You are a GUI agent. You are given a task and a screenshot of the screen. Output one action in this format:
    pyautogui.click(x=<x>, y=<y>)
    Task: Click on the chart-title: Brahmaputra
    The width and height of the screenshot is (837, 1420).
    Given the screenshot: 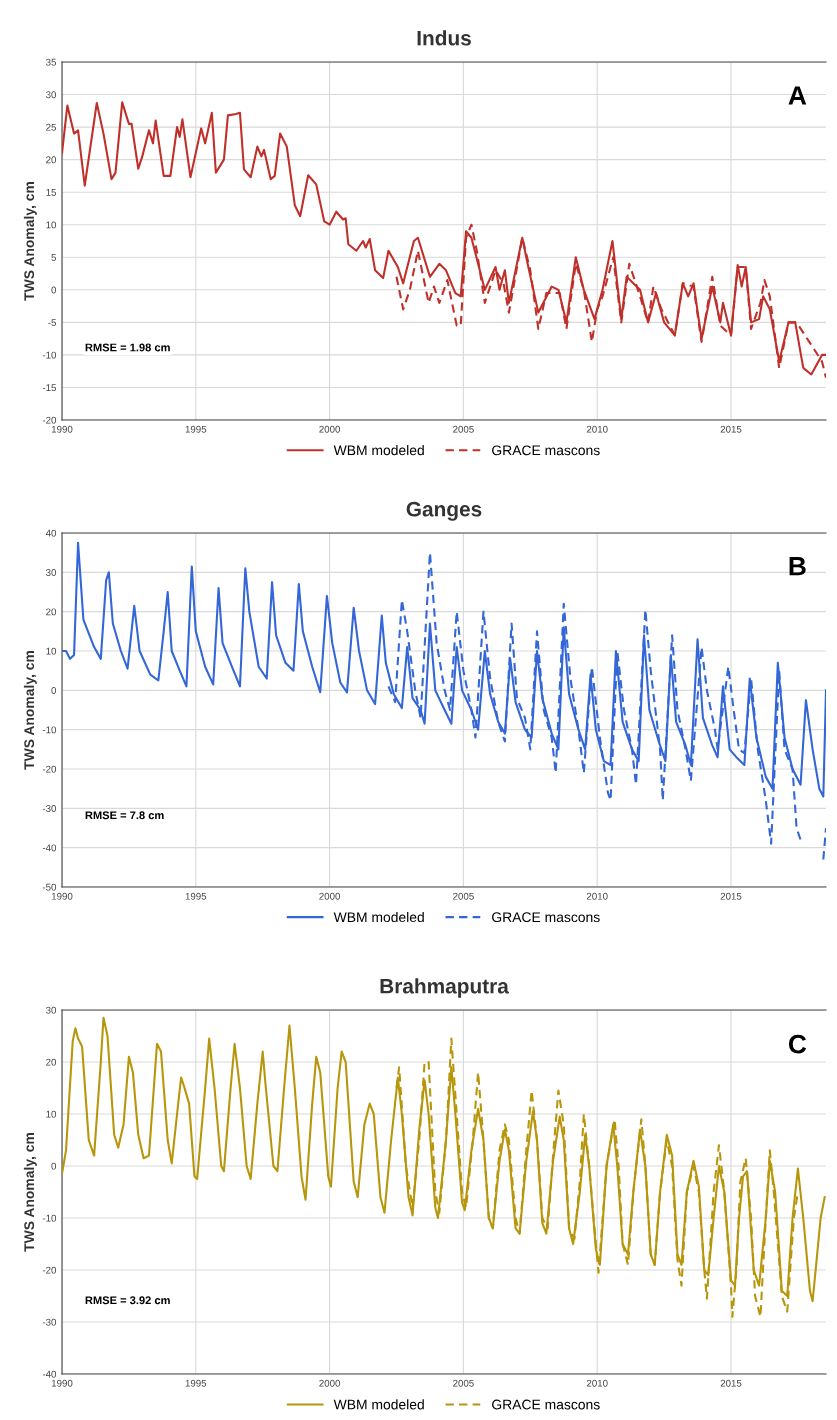 What is the action you would take?
    pyautogui.click(x=444, y=988)
    